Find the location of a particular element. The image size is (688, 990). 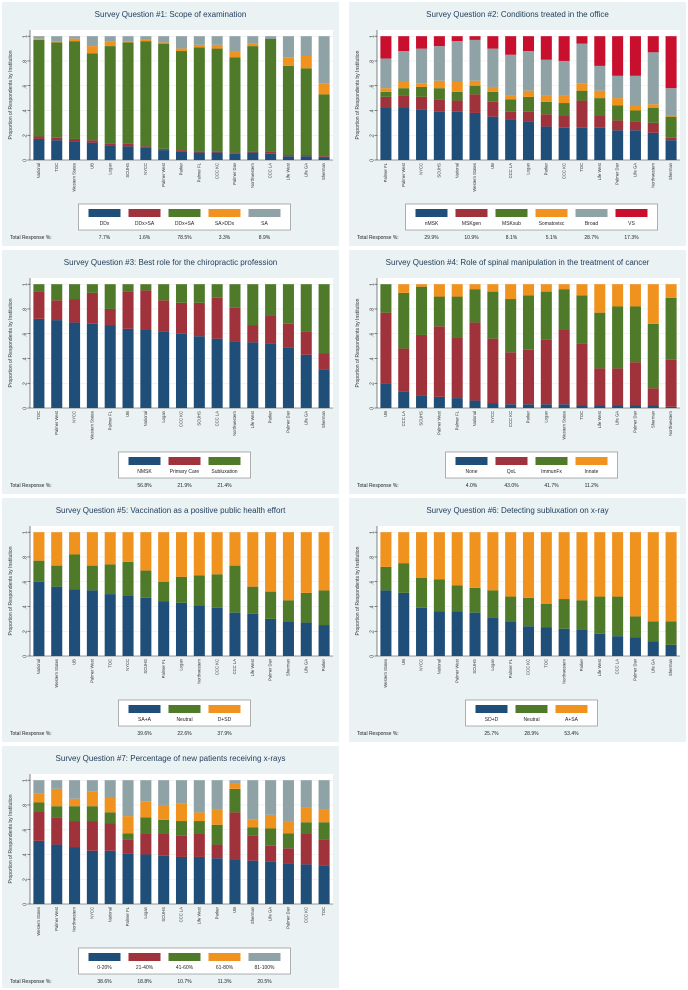

bar-segment-qol is located at coordinates (386, 348).